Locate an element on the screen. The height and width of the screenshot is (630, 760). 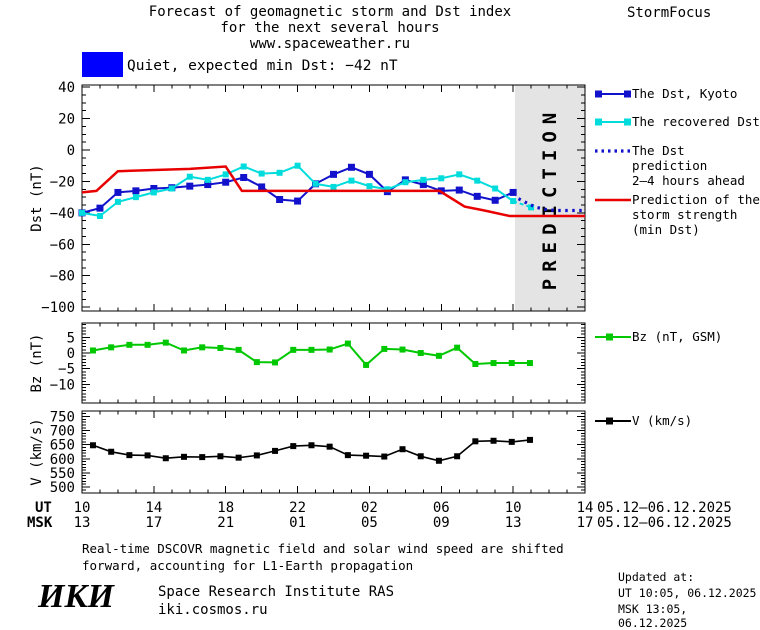
y-axis-label: Dst (nT) is located at coordinates (37, 197).